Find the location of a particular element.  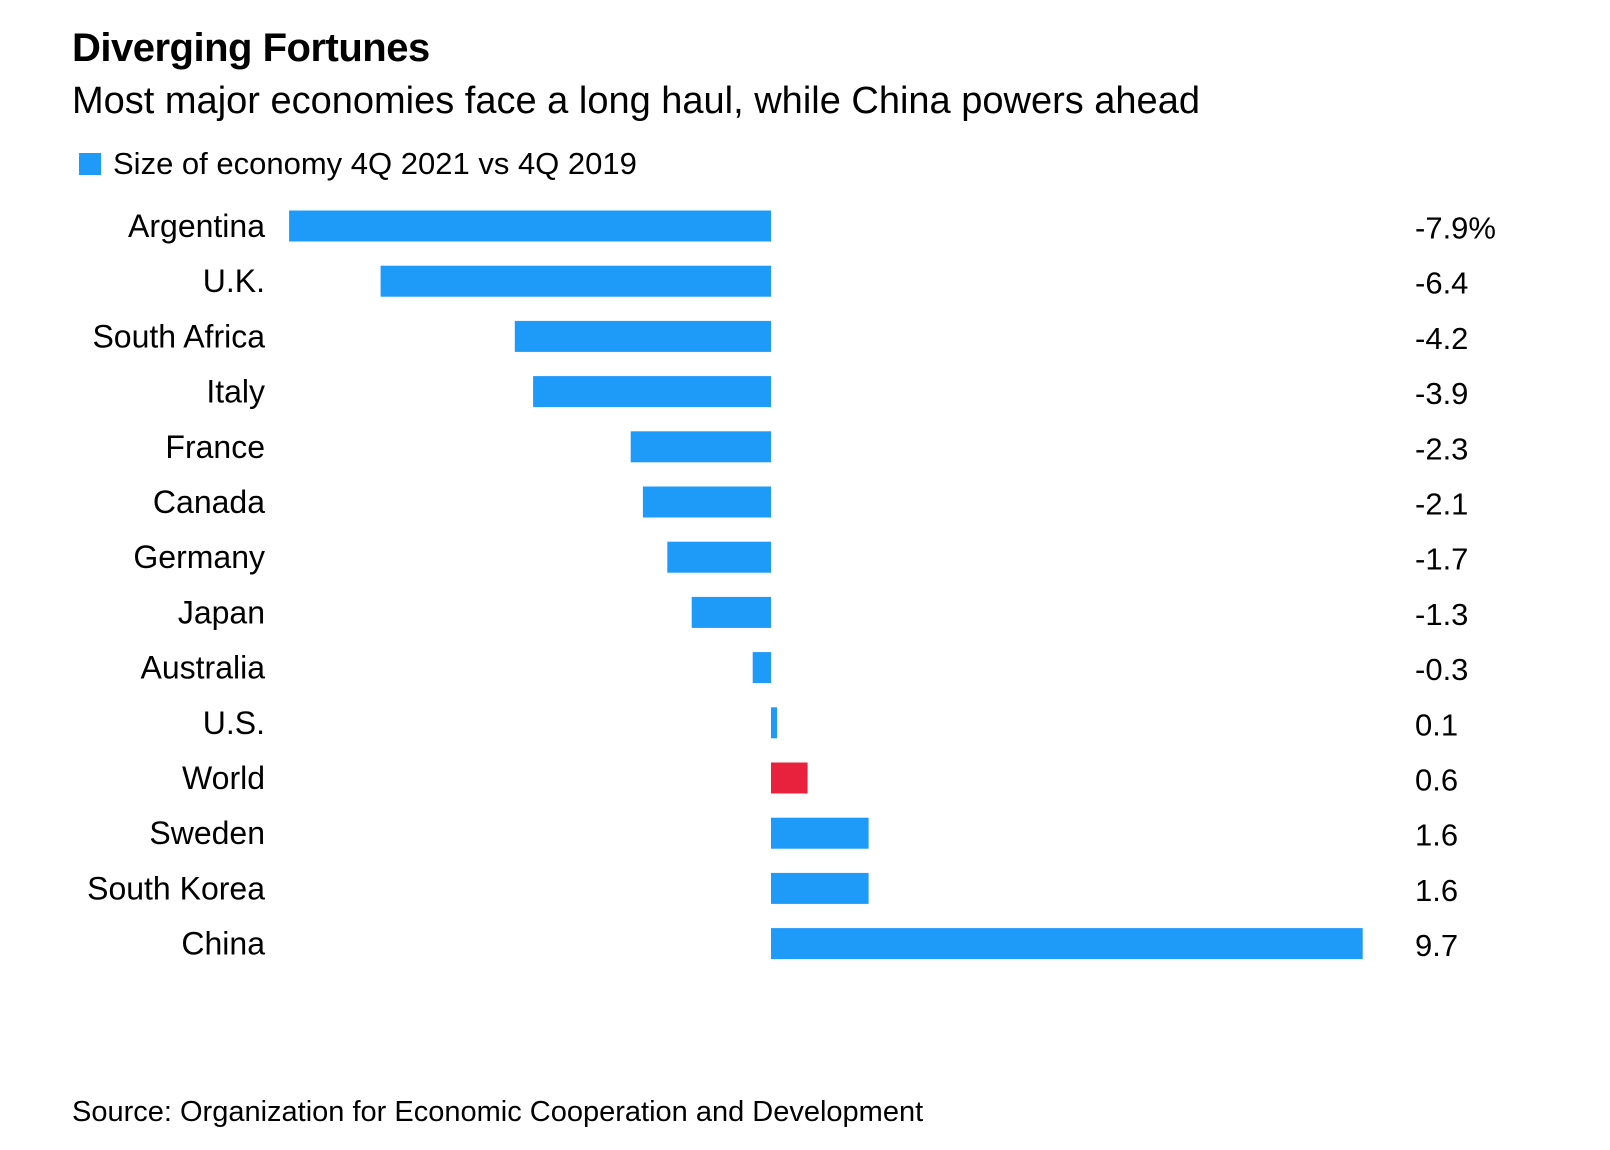

value-label-canada: -2.1 is located at coordinates (1441, 504).